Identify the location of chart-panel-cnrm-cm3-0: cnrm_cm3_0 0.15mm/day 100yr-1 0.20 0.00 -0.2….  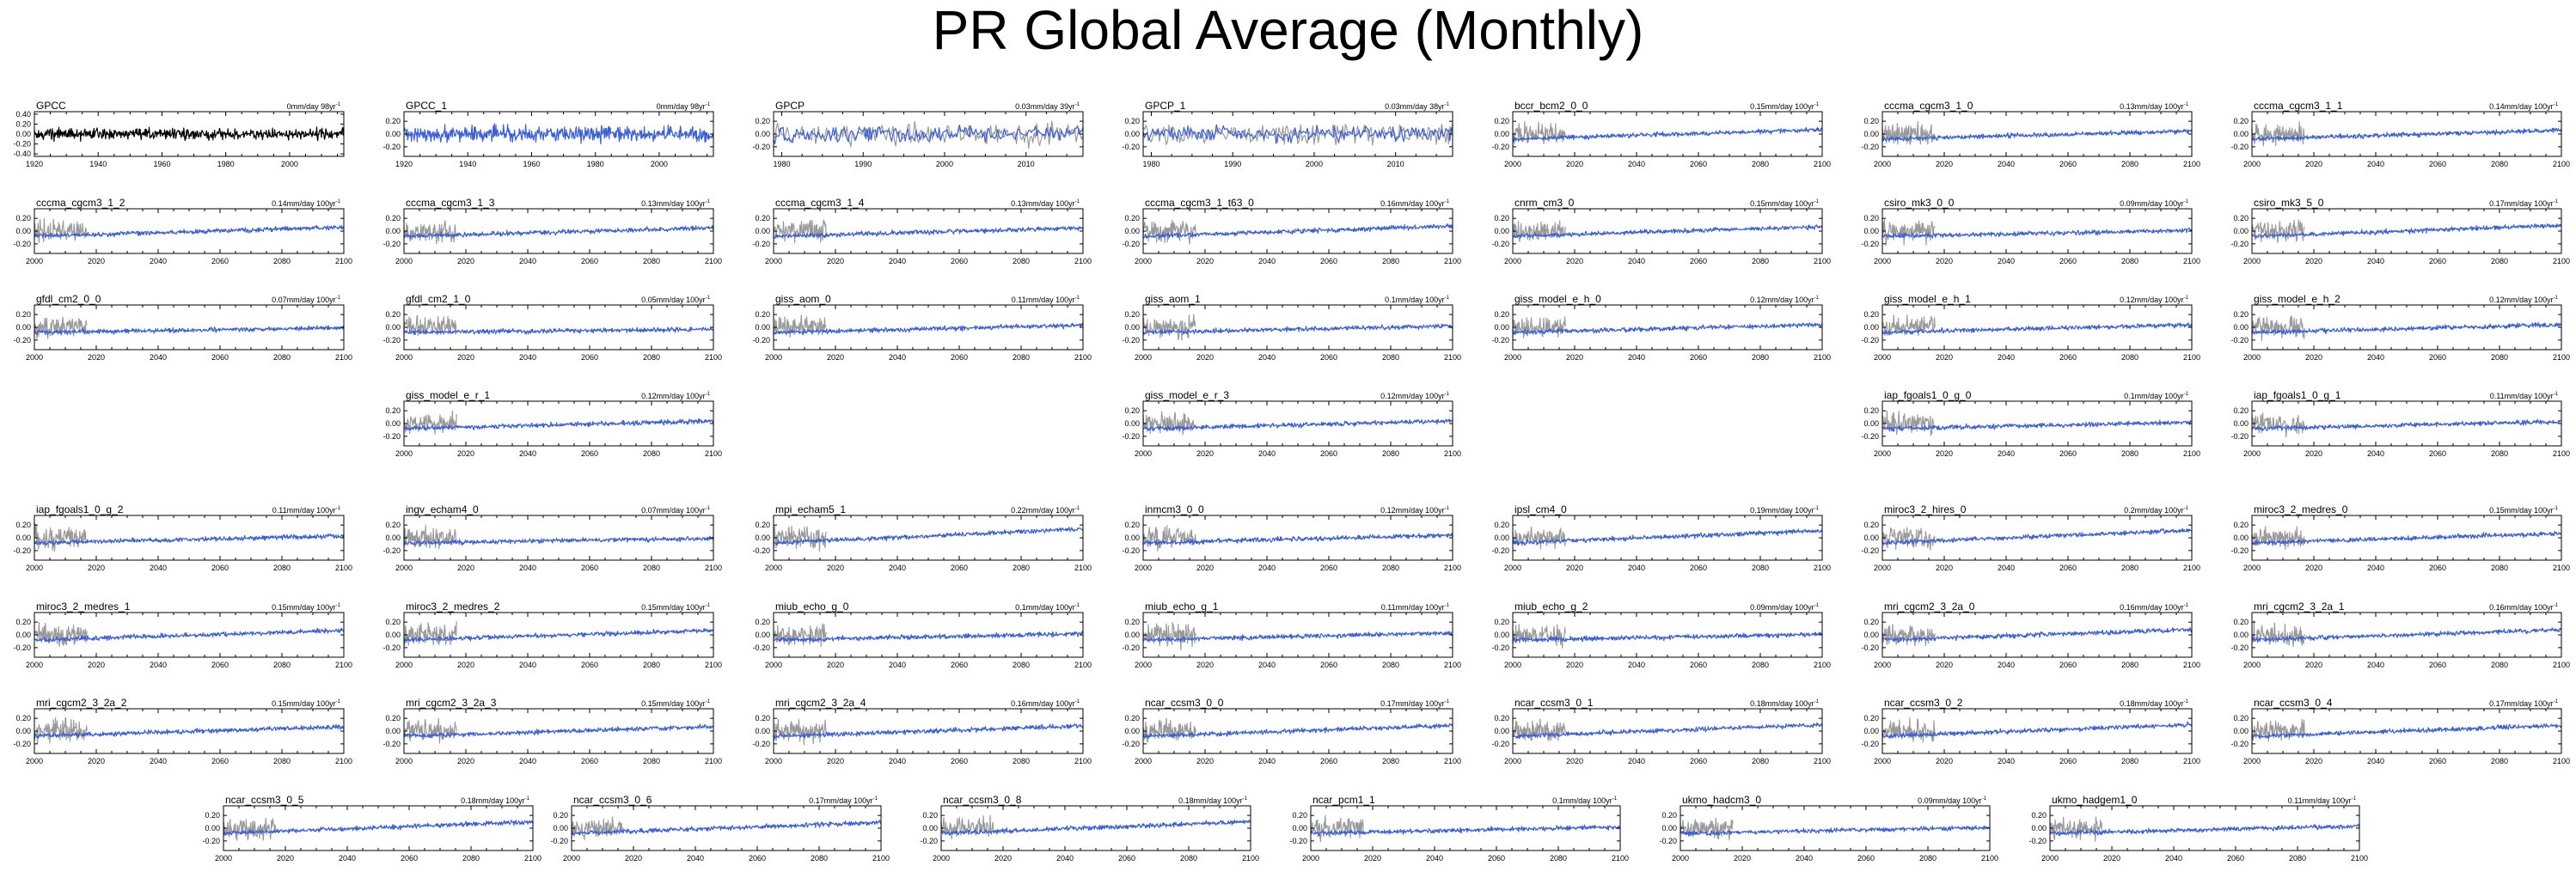
(1661, 231).